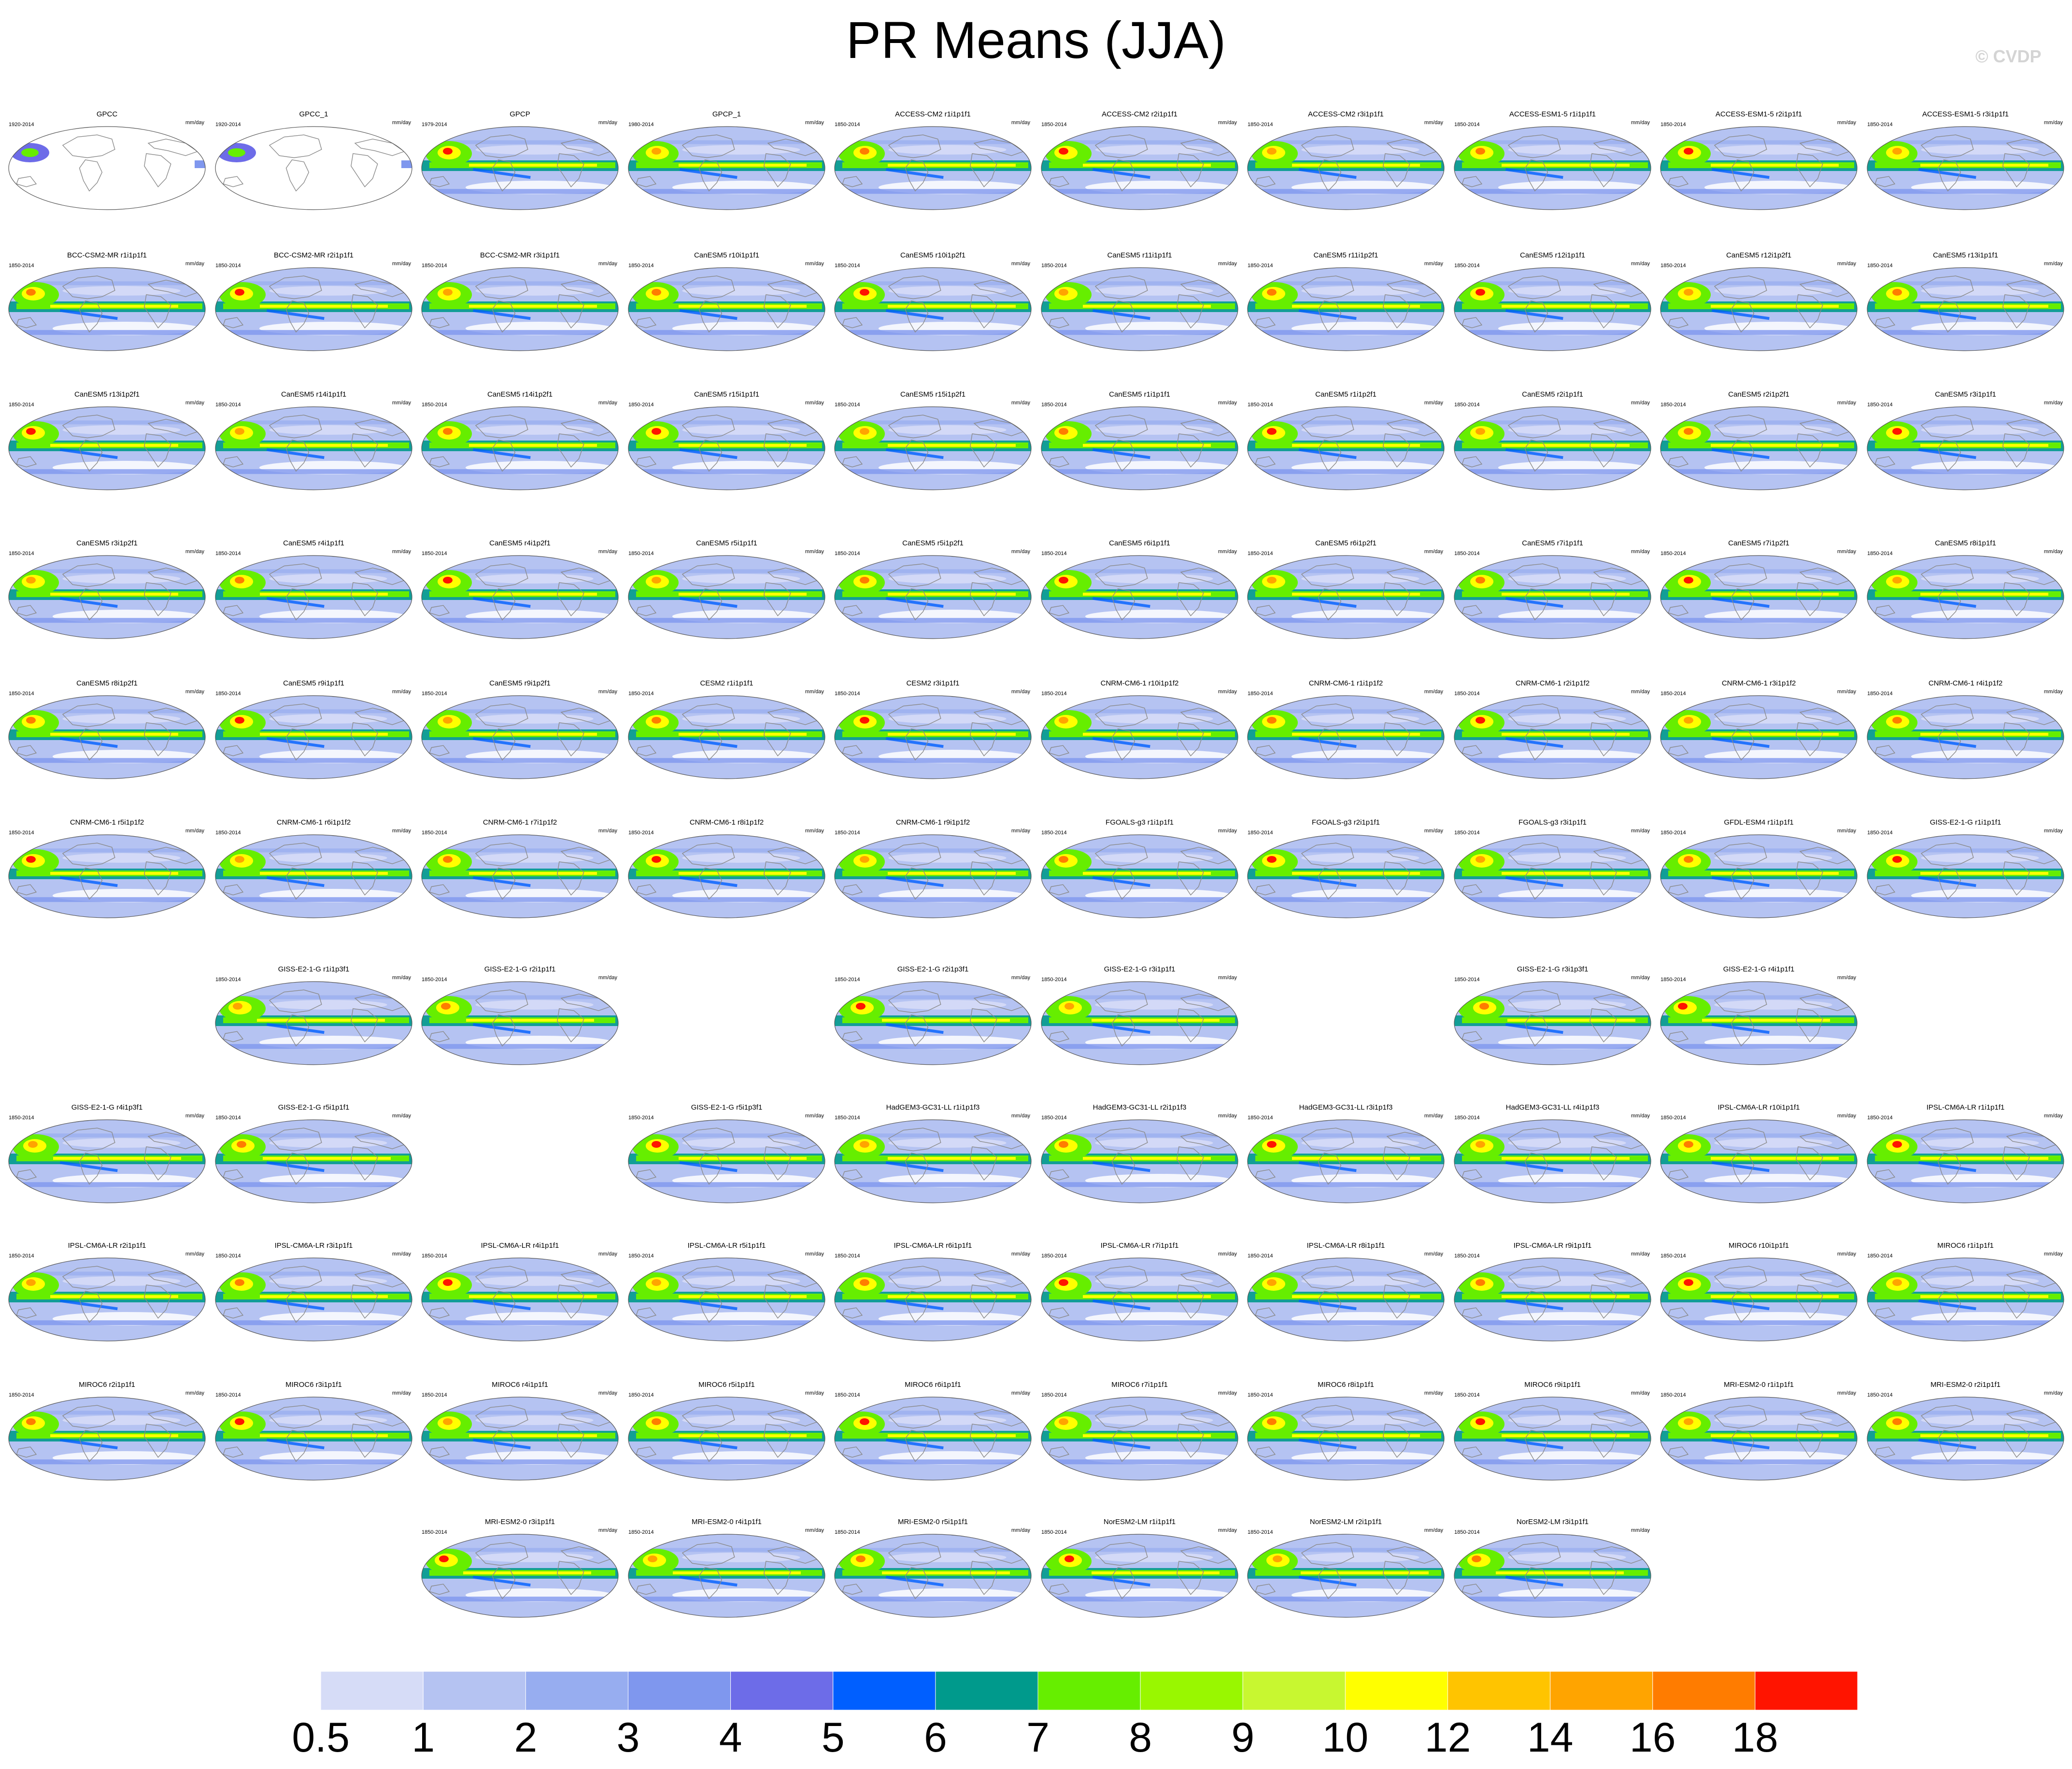 The image size is (2072, 1769). Describe the element at coordinates (314, 822) in the screenshot. I see `panel-title: CNRM-CM6-1 r6i1p1f2` at that location.